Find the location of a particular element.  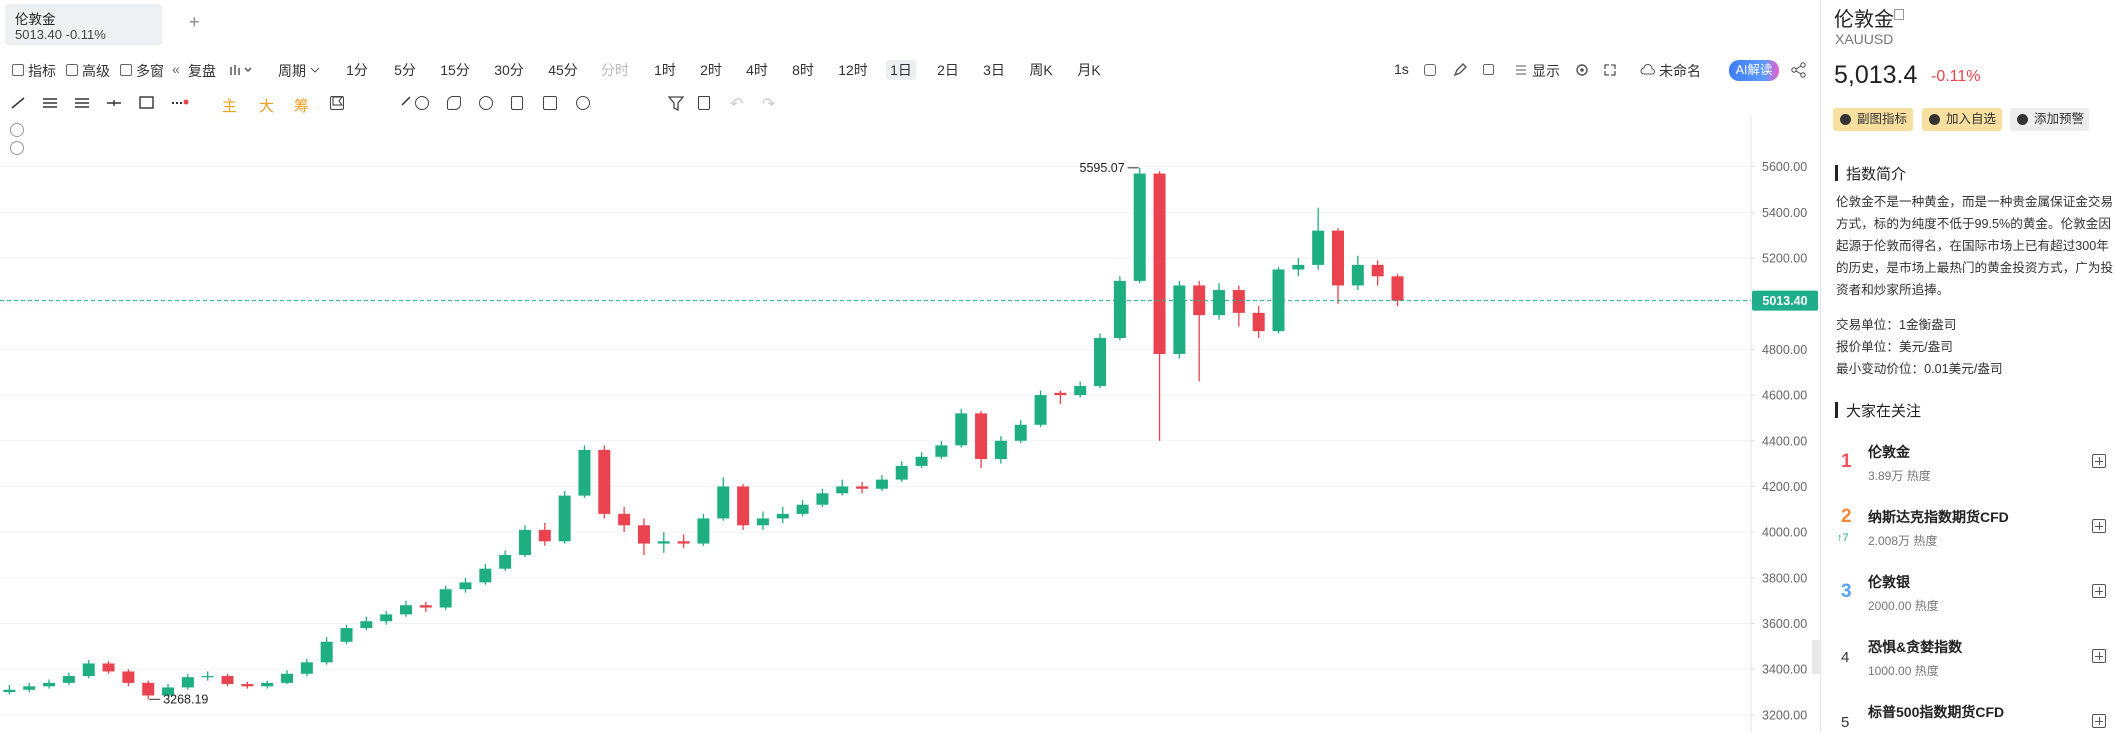

cloud-icon is located at coordinates (1647, 69).